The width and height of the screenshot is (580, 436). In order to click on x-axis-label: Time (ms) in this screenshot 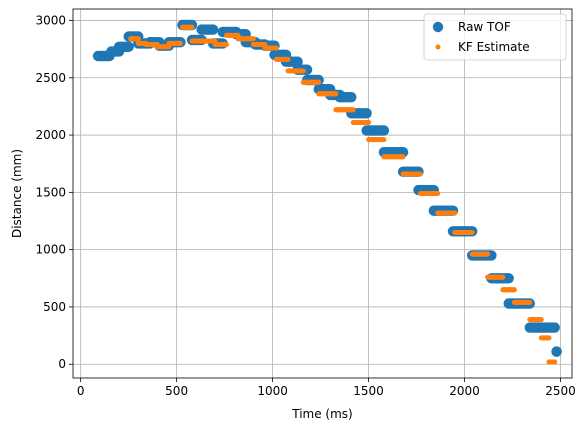, I will do `click(322, 414)`.